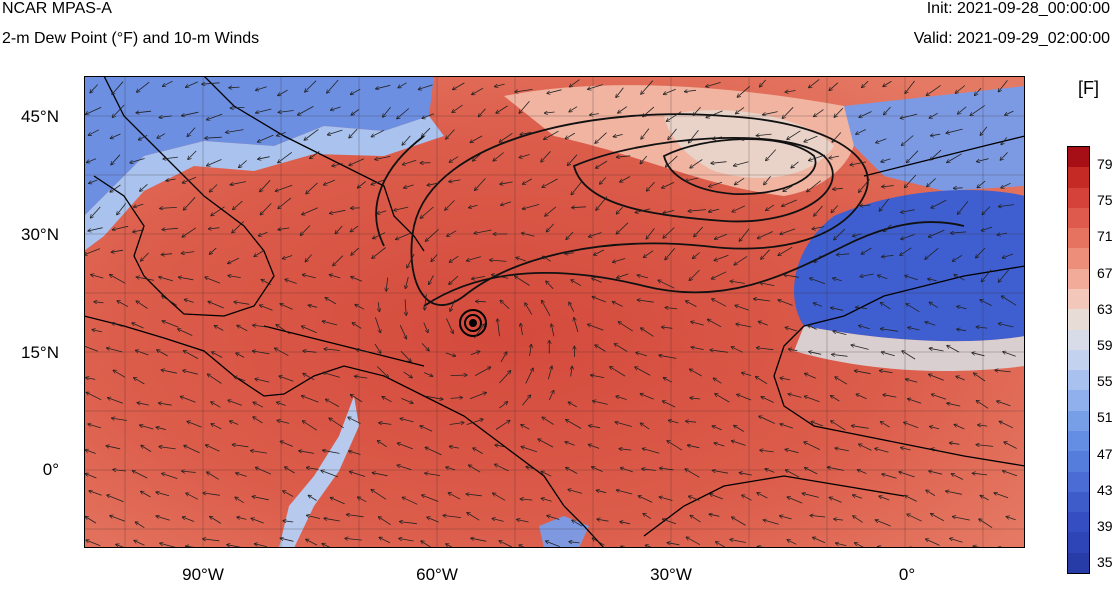  What do you see at coordinates (1105, 417) in the screenshot?
I see `colorbar-label: 51` at bounding box center [1105, 417].